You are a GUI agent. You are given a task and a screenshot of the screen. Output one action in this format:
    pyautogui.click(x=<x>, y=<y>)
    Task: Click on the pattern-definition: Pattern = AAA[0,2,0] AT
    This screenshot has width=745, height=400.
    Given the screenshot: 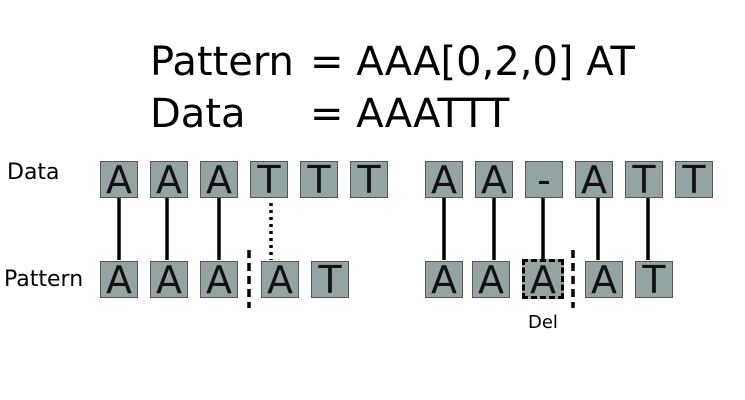 What is the action you would take?
    pyautogui.click(x=392, y=62)
    